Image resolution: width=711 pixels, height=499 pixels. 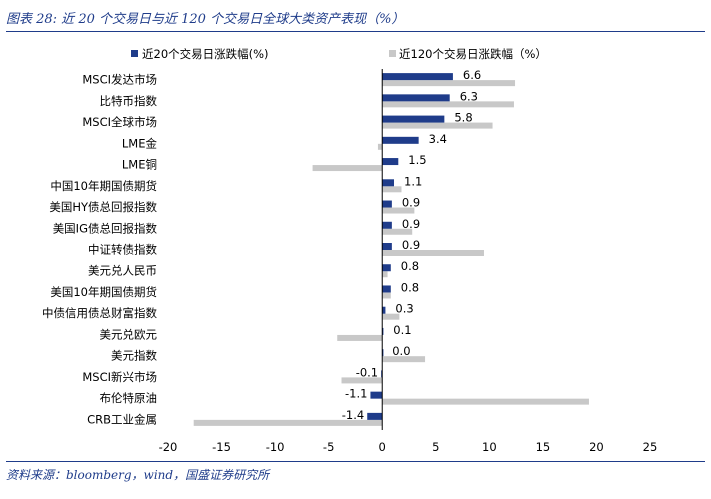 I want to click on category-label: 中证转债指数, so click(x=122, y=250).